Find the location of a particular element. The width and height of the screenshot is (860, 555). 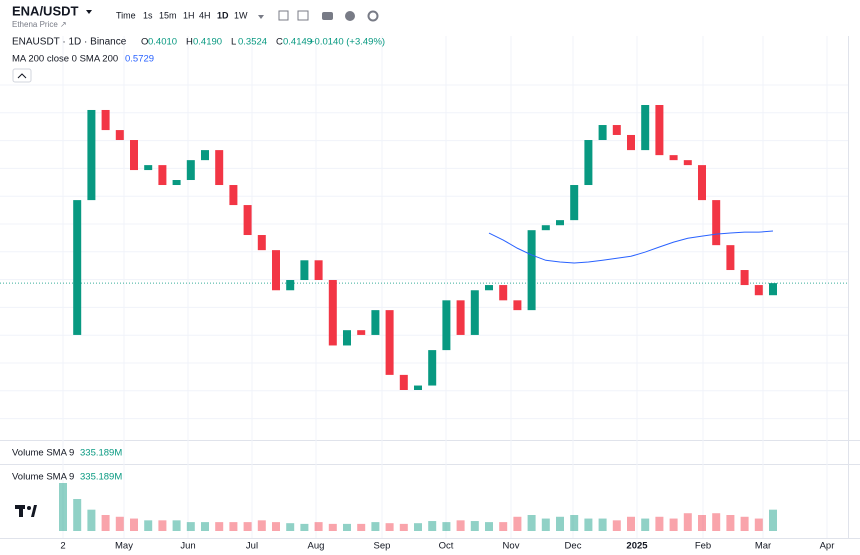

x-tick-label: Feb is located at coordinates (703, 546).